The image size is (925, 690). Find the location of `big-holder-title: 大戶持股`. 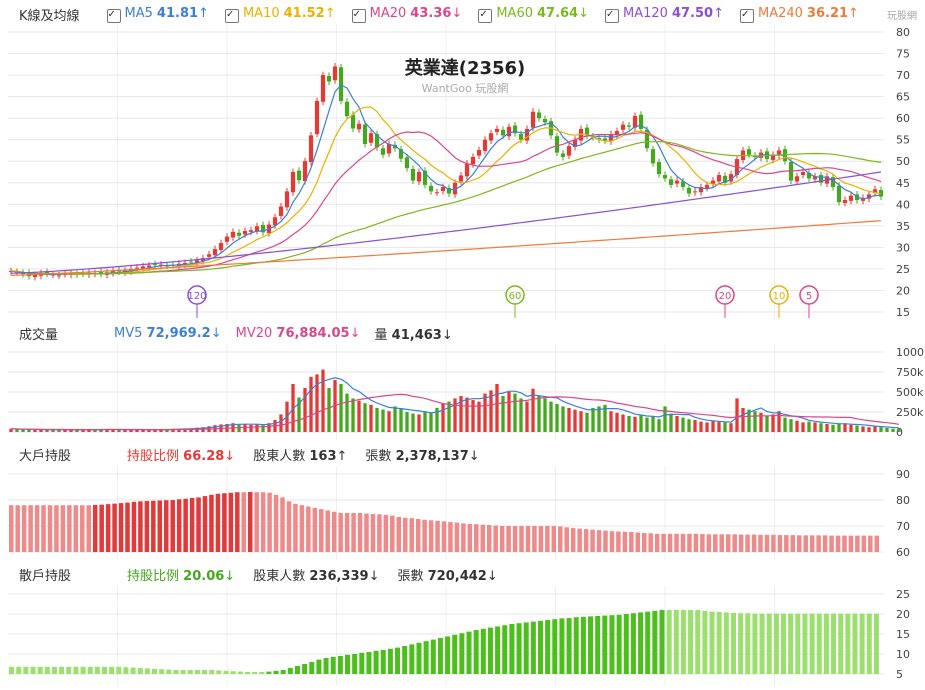

big-holder-title: 大戶持股 is located at coordinates (45, 456).